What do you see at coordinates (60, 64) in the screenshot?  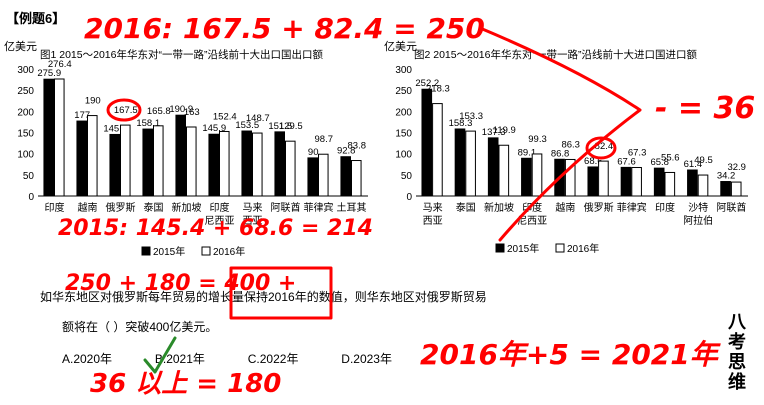 I see `data-label: 276.4` at bounding box center [60, 64].